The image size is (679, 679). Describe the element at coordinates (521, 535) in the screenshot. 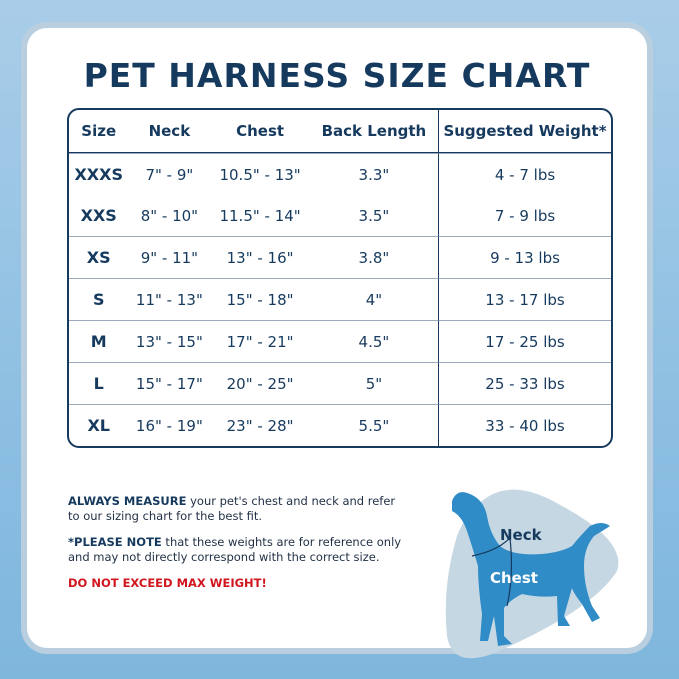

I see `neck-label: Neck` at that location.